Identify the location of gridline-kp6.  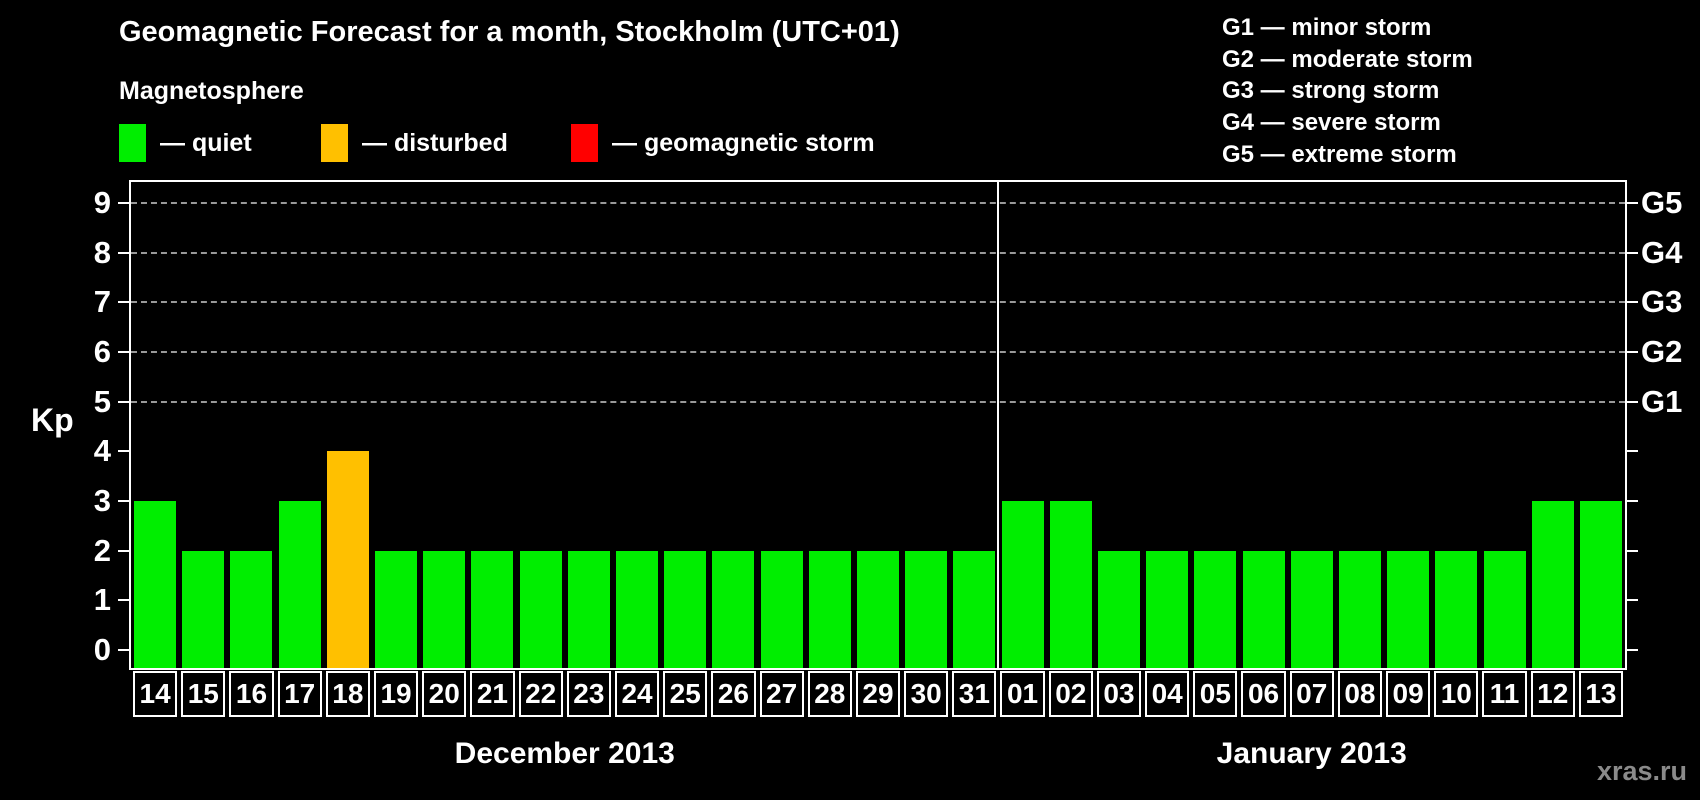
(878, 351).